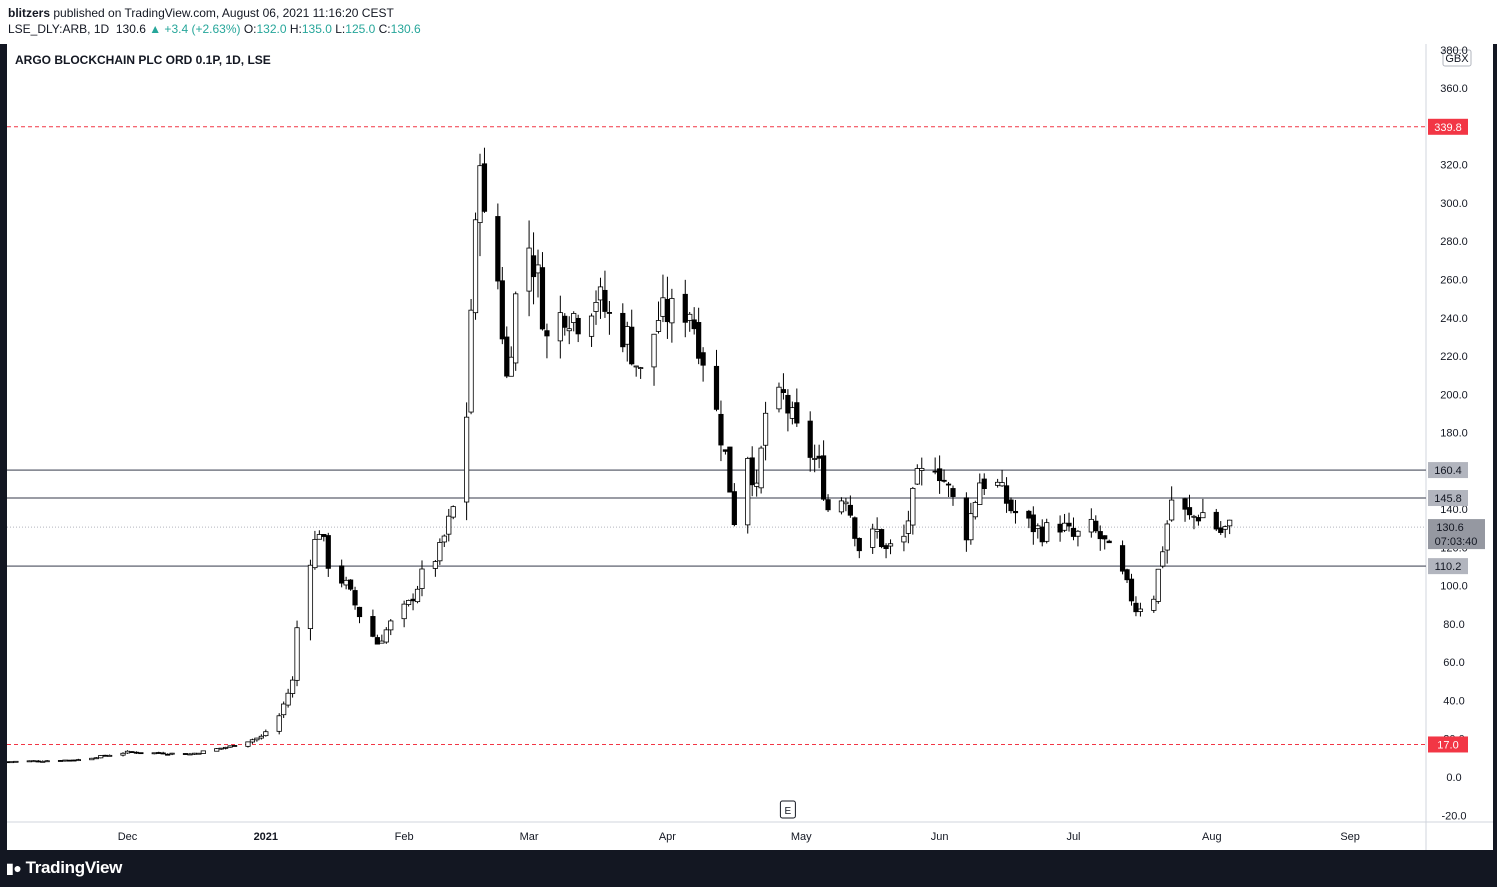 This screenshot has height=887, width=1497. What do you see at coordinates (748, 868) in the screenshot?
I see `footer` at bounding box center [748, 868].